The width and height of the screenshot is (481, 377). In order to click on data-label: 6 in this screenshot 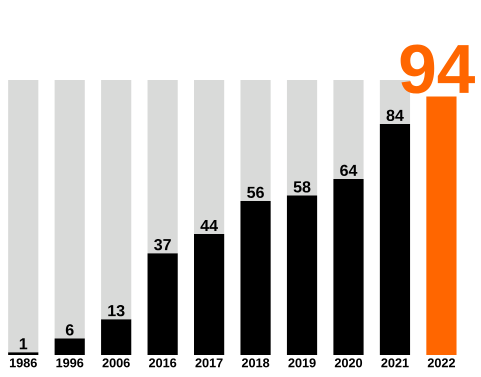, I will do `click(70, 330)`.